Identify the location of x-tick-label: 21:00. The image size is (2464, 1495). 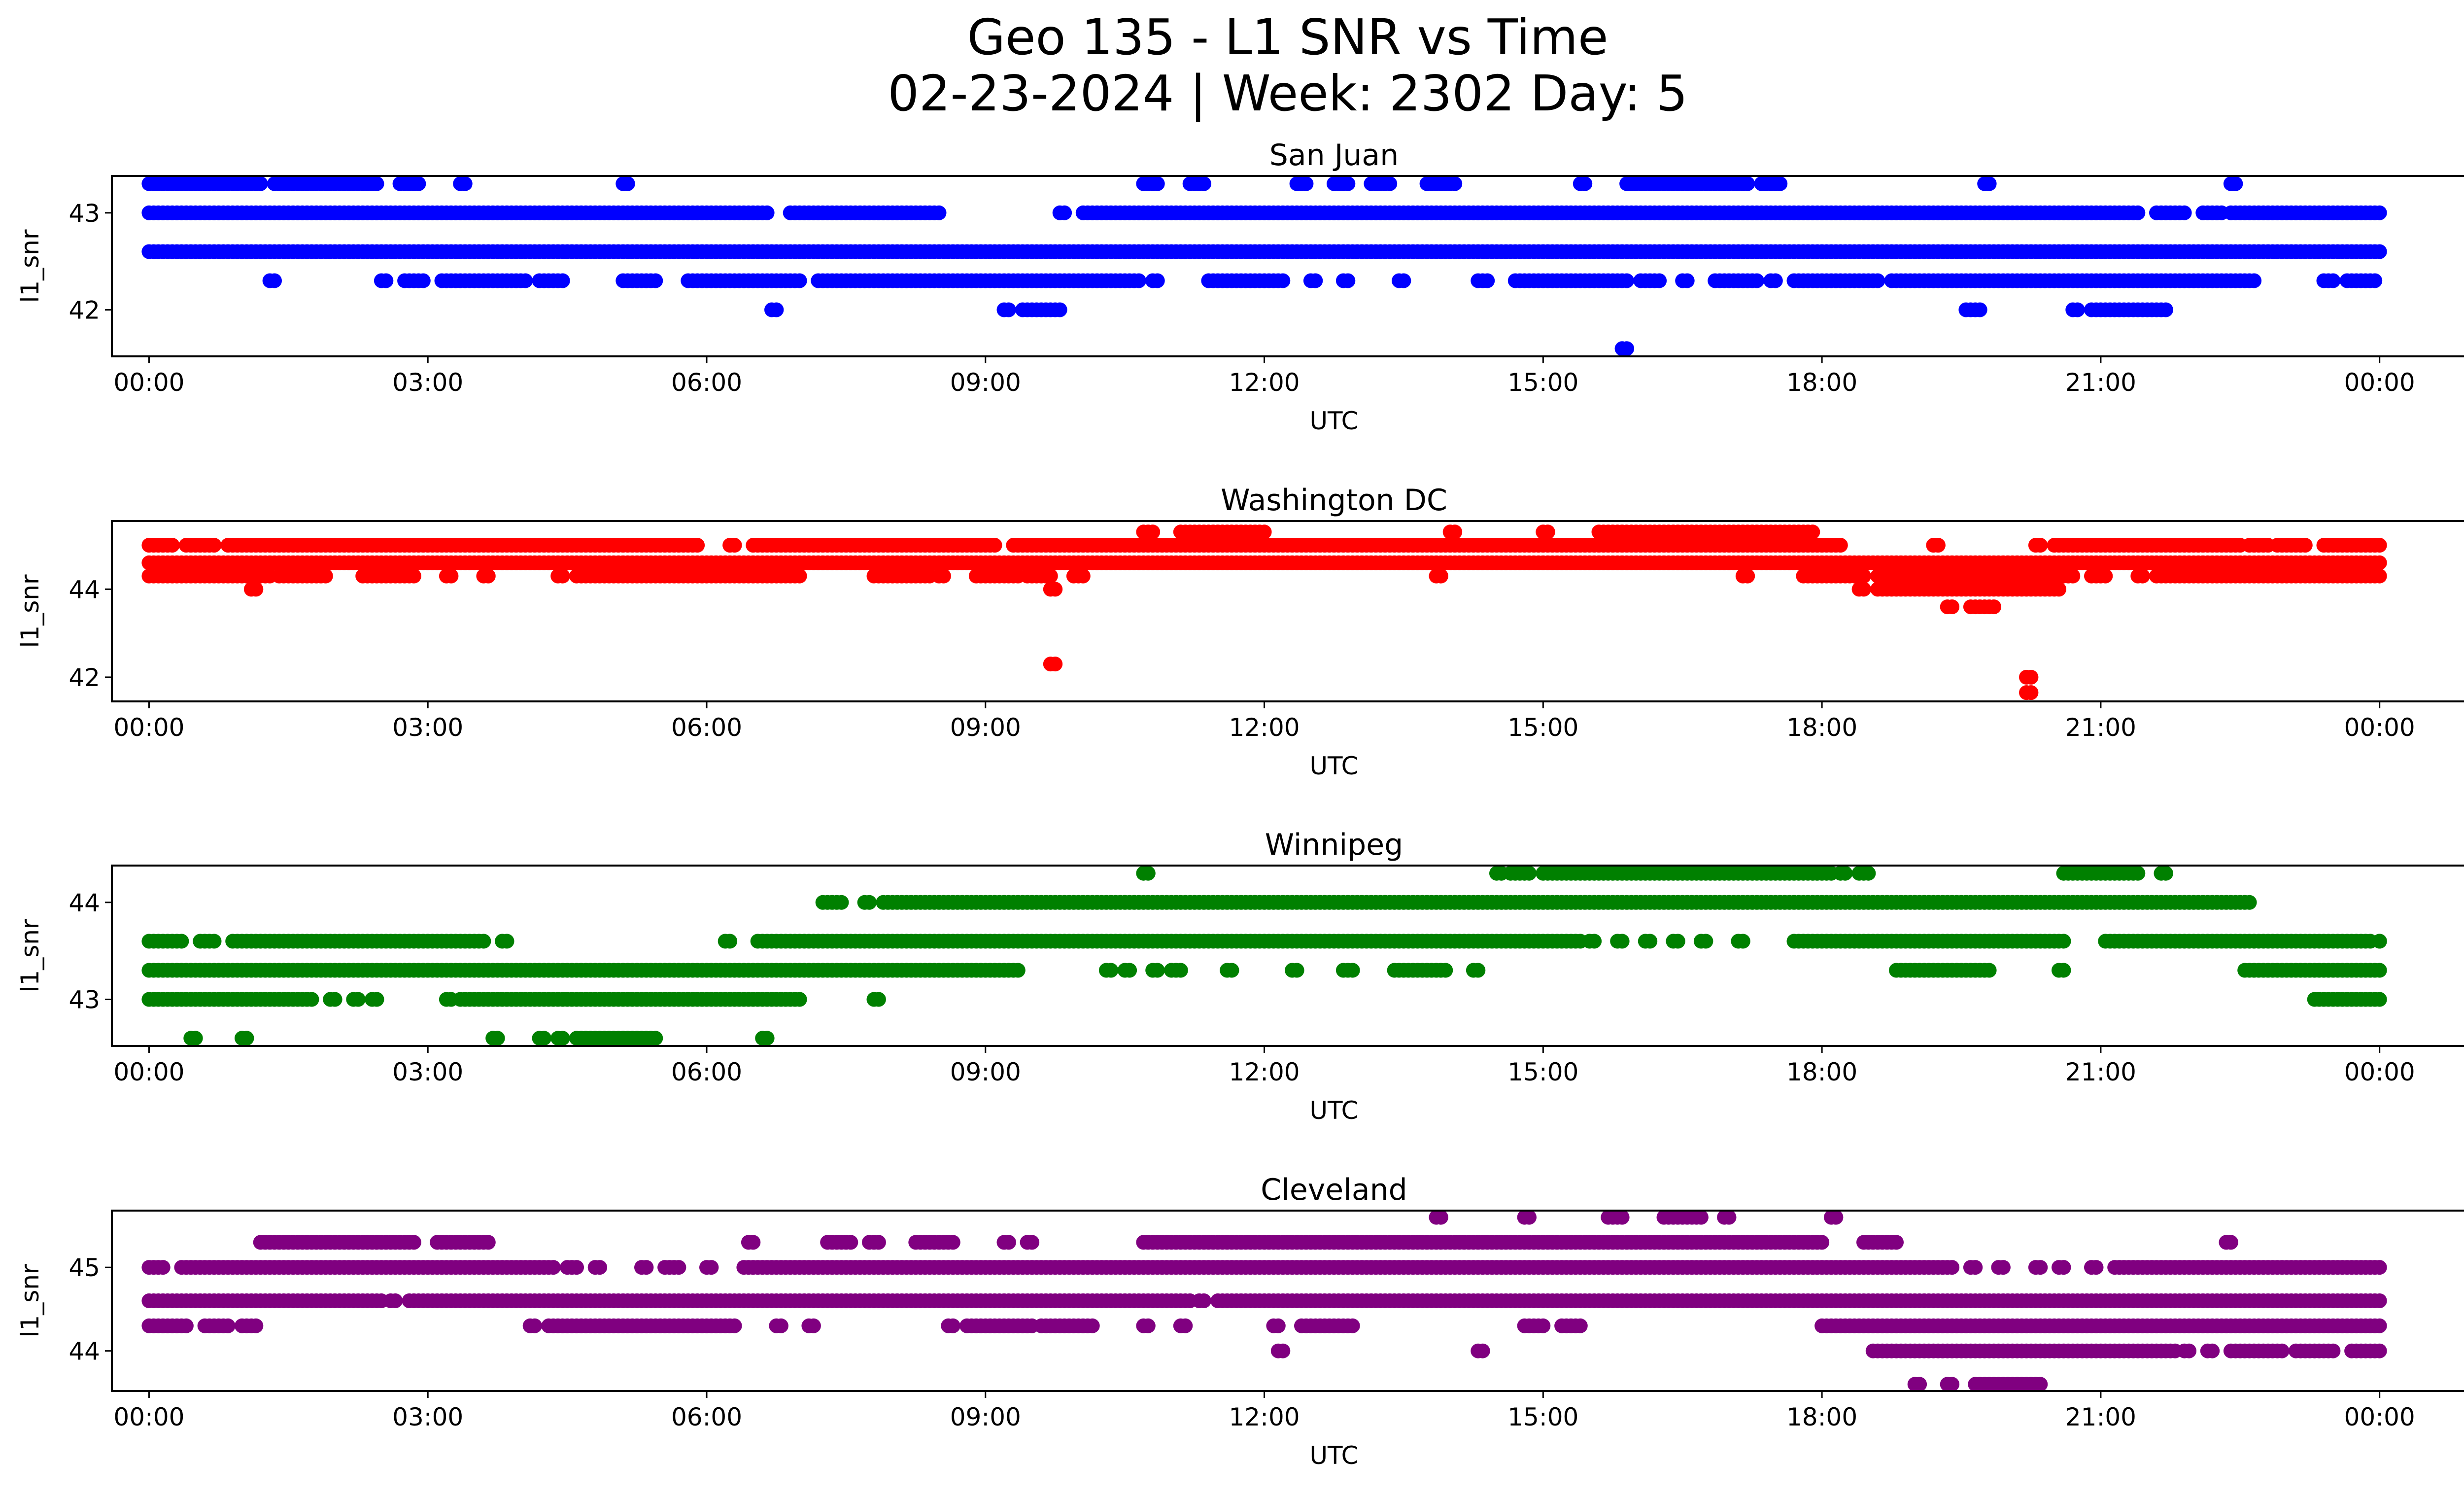
(2100, 1072).